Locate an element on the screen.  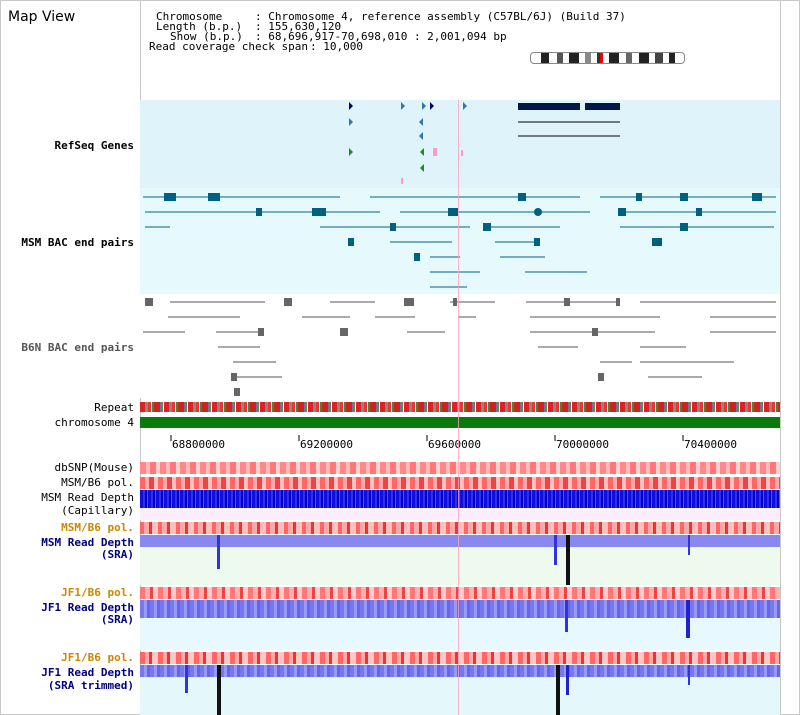
dbsnp-label: dbSNP(Mouse) is located at coordinates (94, 467).